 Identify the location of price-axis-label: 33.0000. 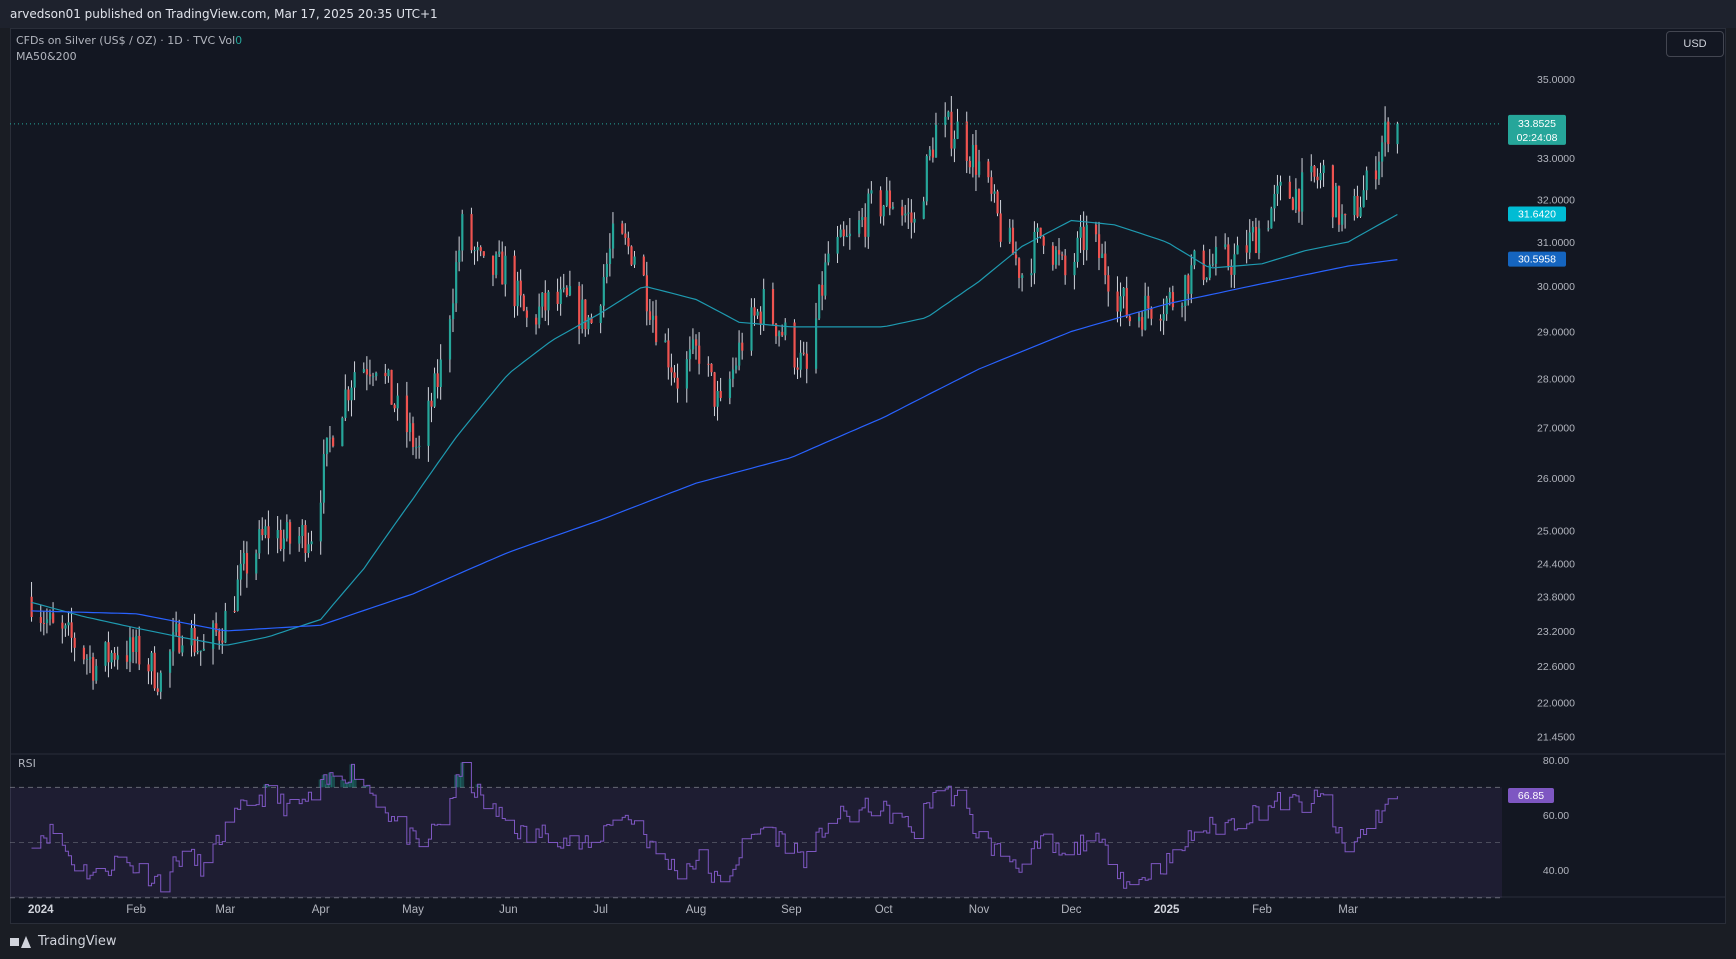
(1556, 159).